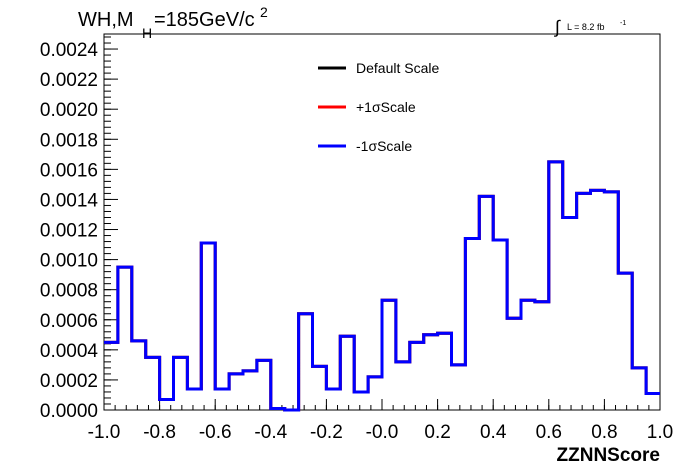  What do you see at coordinates (660, 432) in the screenshot?
I see `x-tick-label: 1.0` at bounding box center [660, 432].